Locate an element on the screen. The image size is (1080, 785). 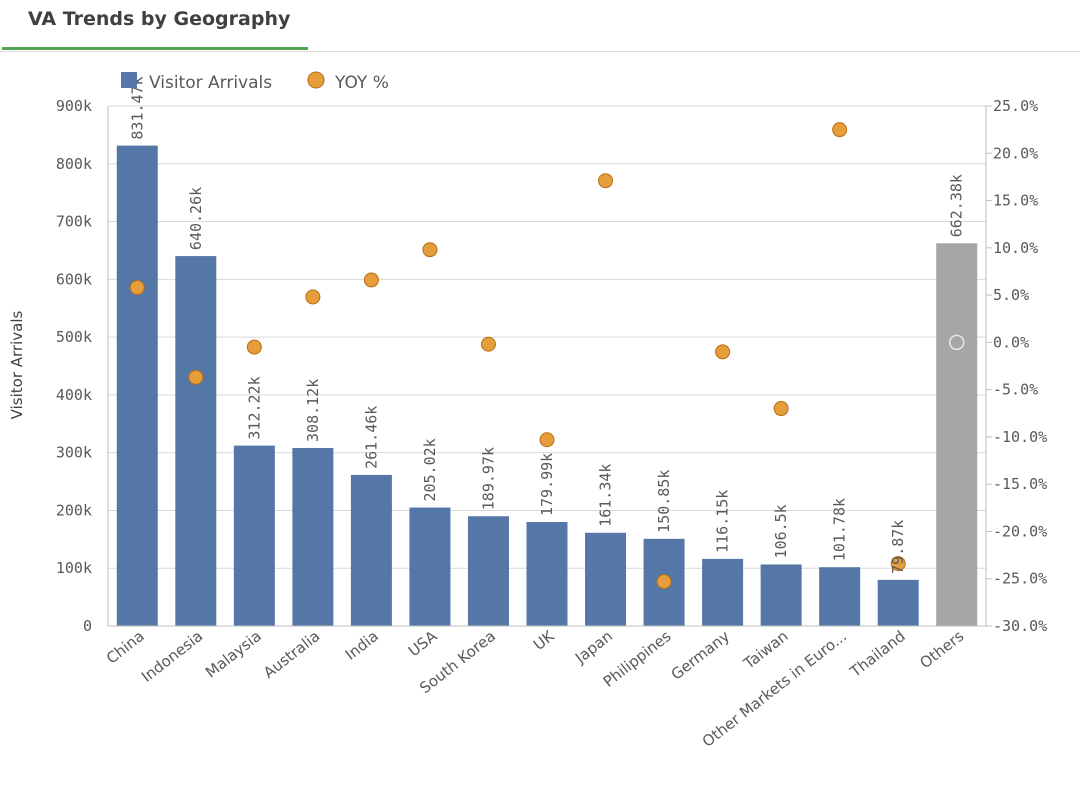
legend-label-visitor-arrivals: Visitor Arrivals is located at coordinates (210, 83).